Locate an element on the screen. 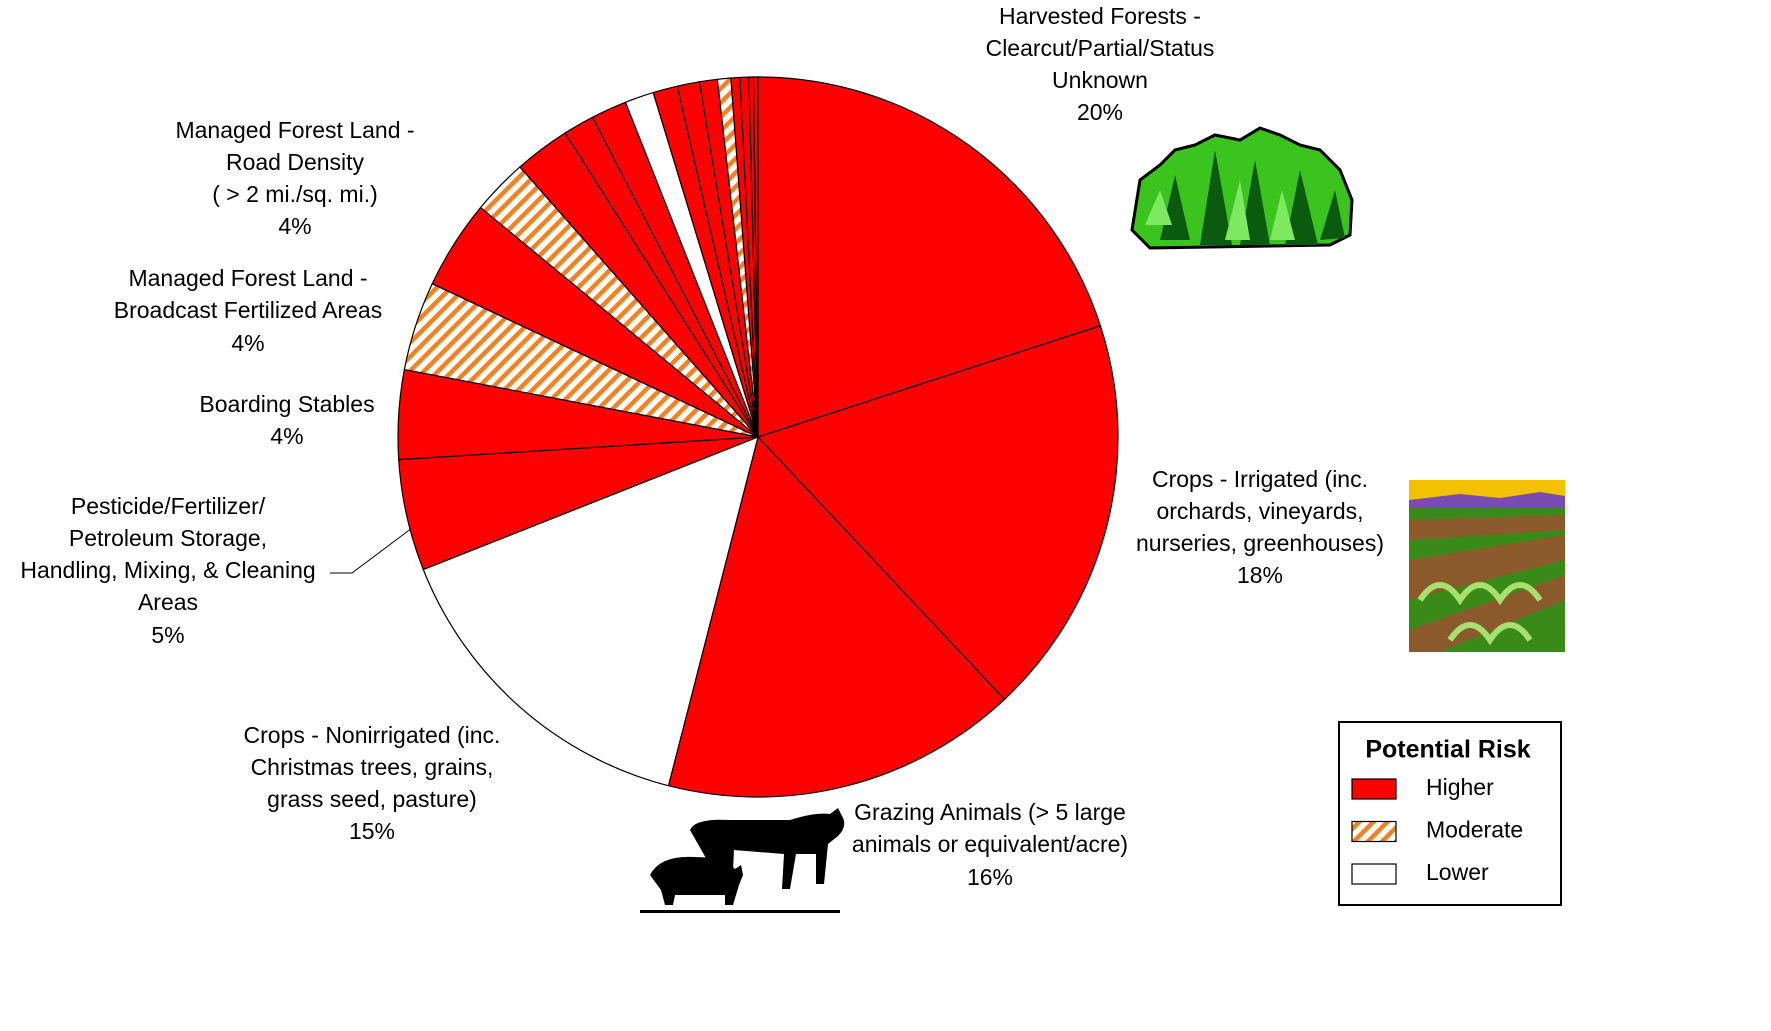  legend-label: Moderate is located at coordinates (1474, 830).